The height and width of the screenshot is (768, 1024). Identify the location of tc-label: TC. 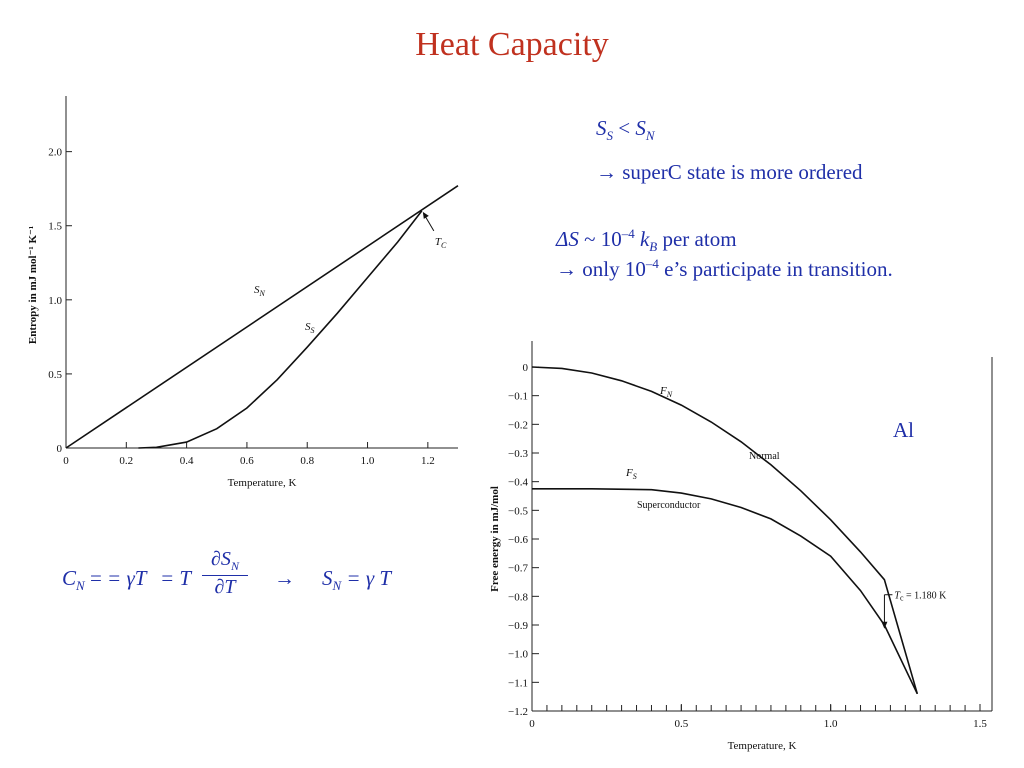
(441, 243).